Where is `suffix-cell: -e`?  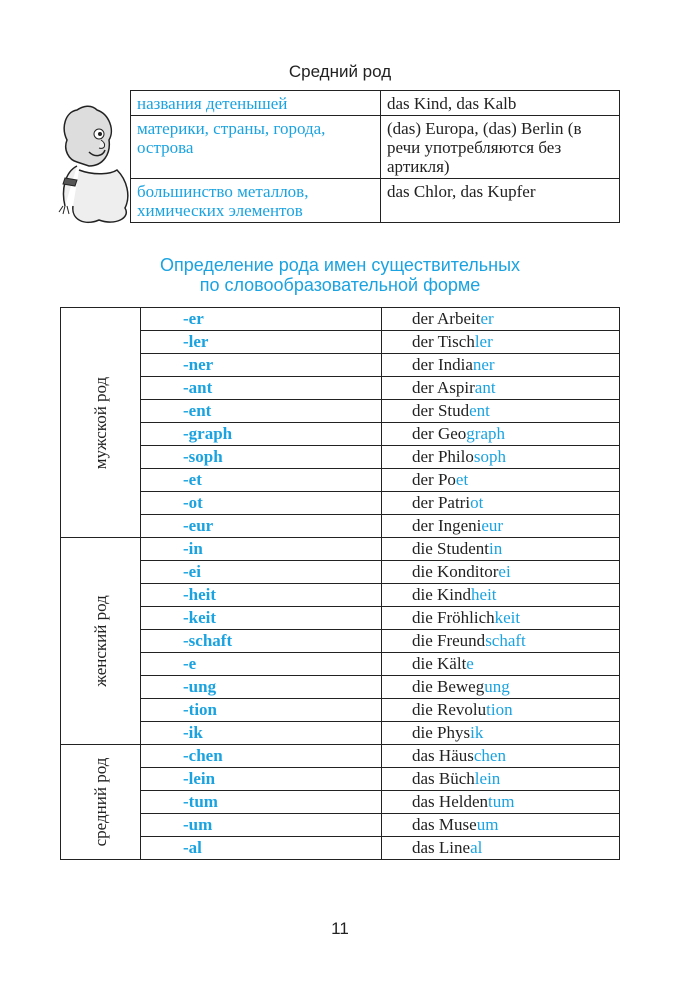
suffix-cell: -e is located at coordinates (261, 664).